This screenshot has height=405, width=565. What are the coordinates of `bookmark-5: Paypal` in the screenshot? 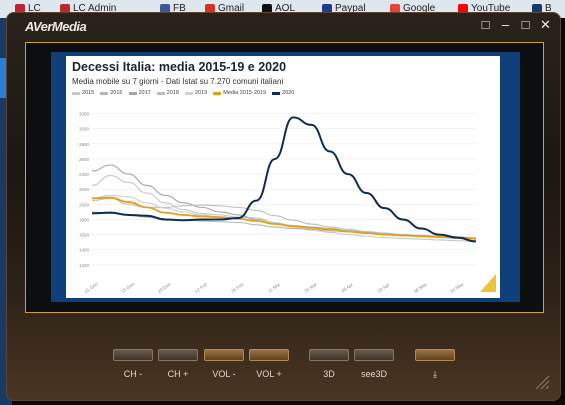 It's located at (344, 8).